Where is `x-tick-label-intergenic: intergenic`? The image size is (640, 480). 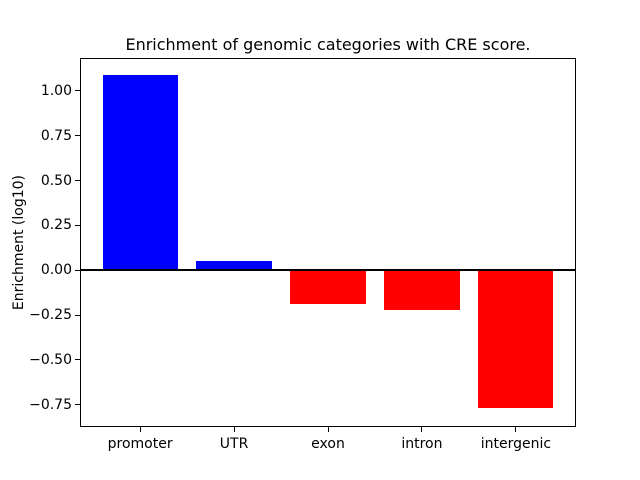 x-tick-label-intergenic: intergenic is located at coordinates (516, 444).